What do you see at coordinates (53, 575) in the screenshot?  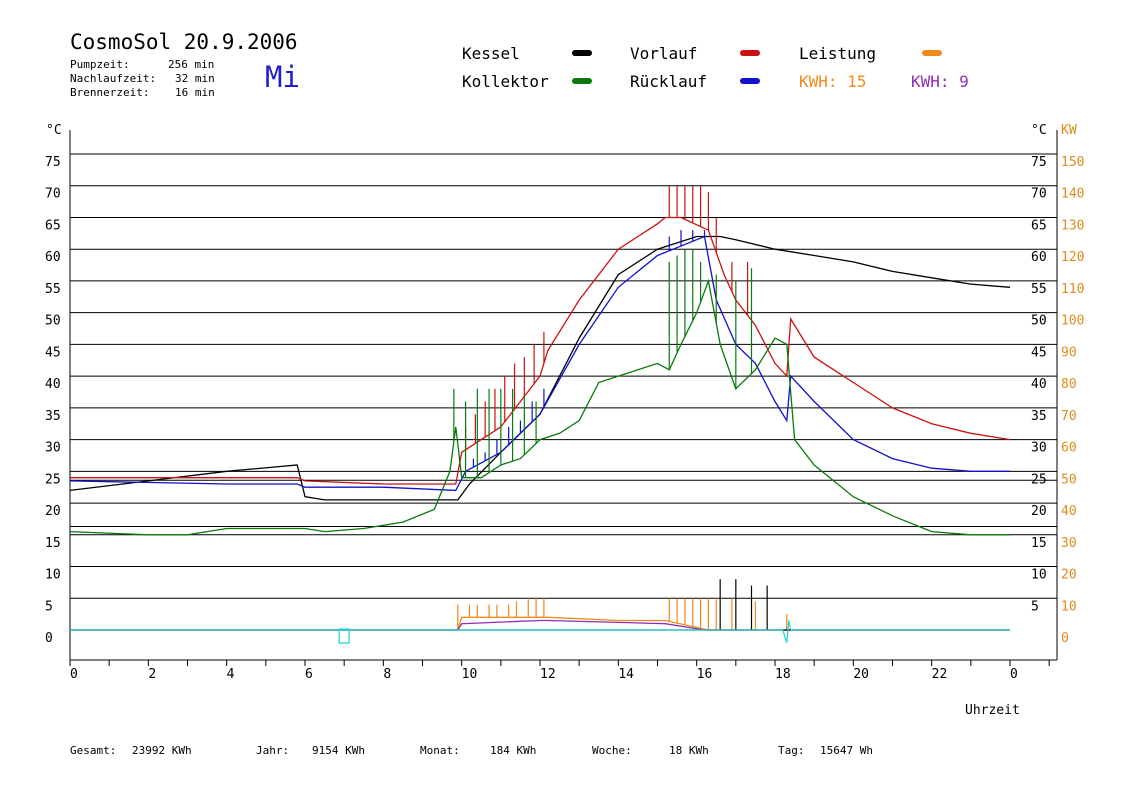 I see `y-tick-label-left: 10` at bounding box center [53, 575].